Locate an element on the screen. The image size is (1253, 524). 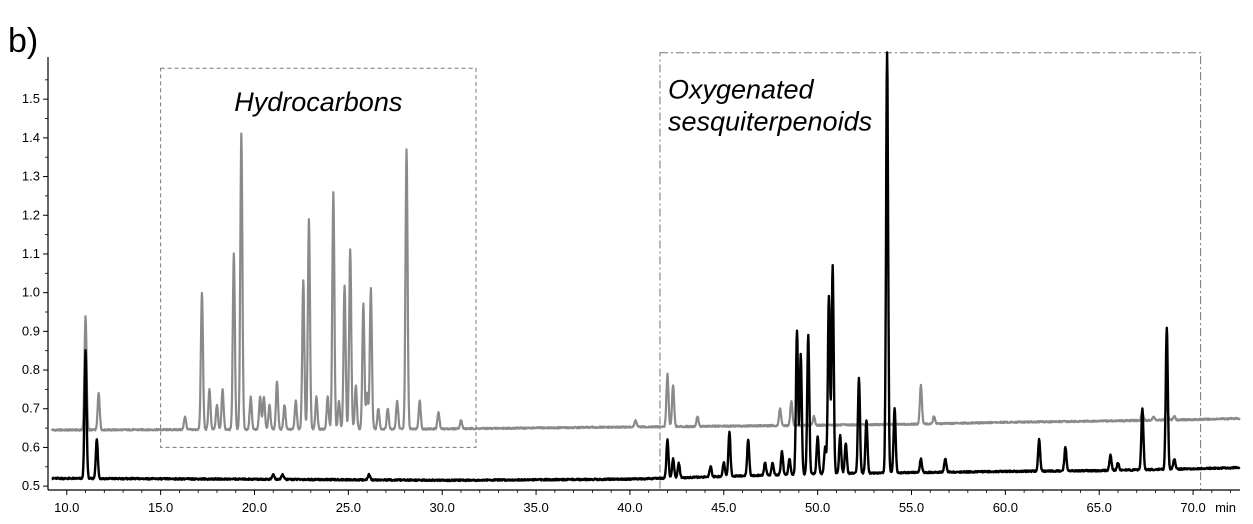
x-tick-label: 70.0 is located at coordinates (1192, 507).